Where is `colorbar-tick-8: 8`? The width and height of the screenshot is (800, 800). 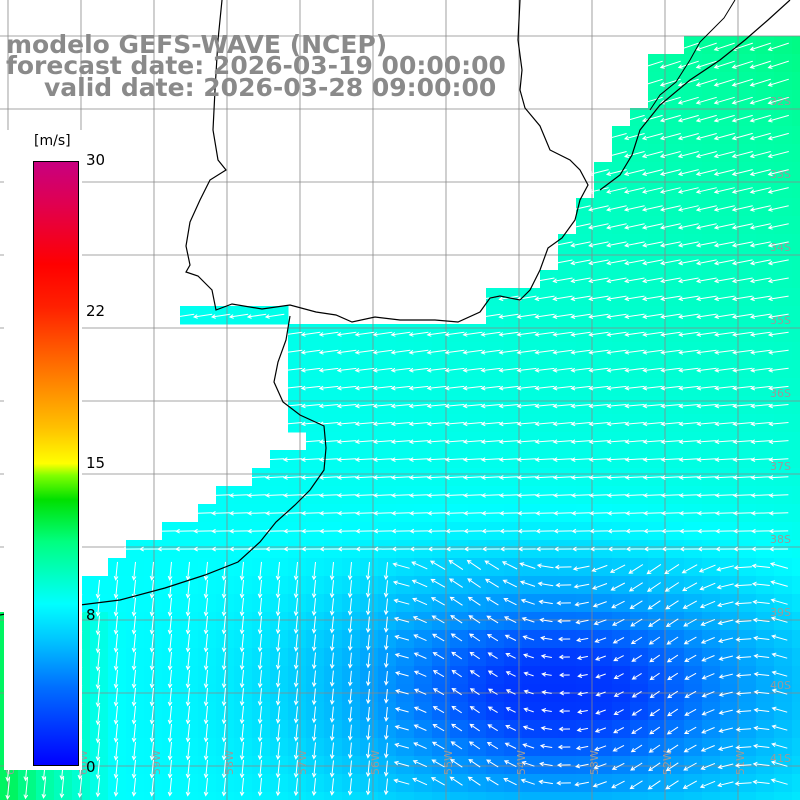
colorbar-tick-8: 8 is located at coordinates (91, 615).